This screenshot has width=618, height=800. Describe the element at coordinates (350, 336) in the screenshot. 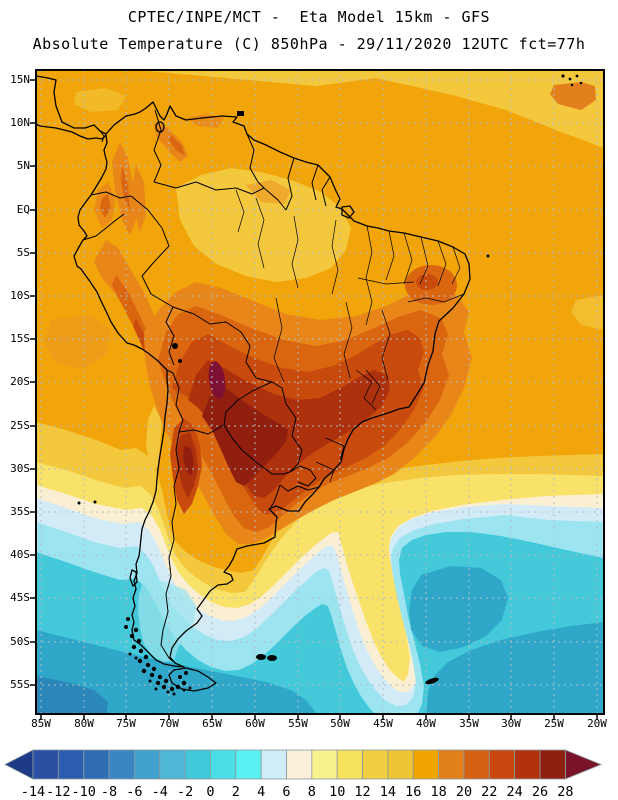

I see `state-borders` at that location.